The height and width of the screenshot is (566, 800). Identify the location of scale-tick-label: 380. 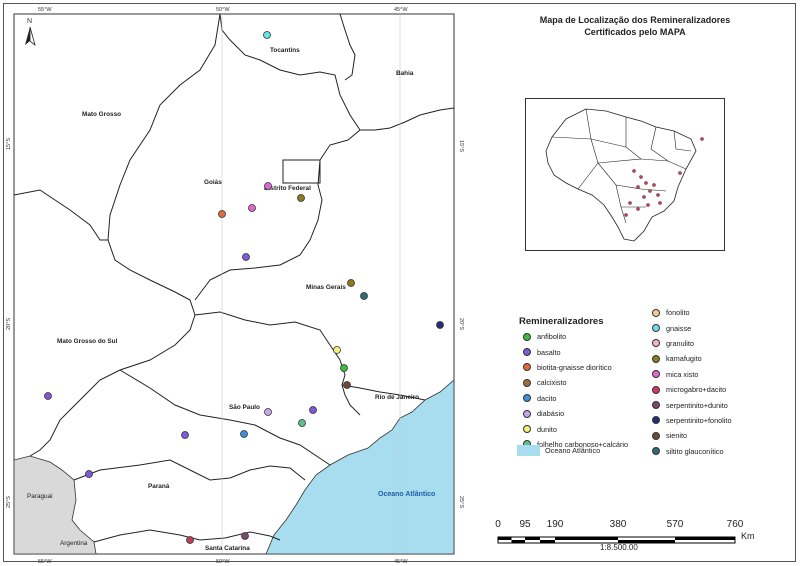
(618, 524).